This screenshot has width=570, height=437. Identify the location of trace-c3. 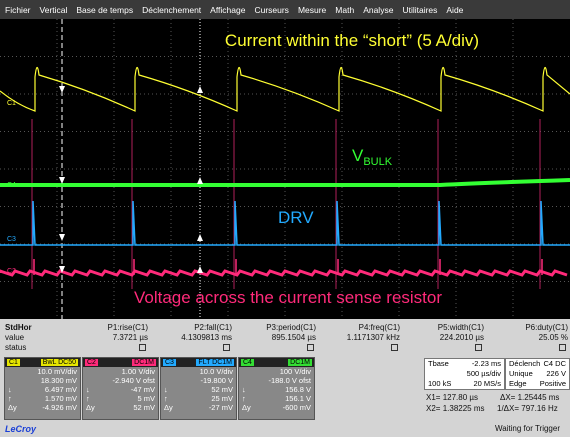
(285, 223).